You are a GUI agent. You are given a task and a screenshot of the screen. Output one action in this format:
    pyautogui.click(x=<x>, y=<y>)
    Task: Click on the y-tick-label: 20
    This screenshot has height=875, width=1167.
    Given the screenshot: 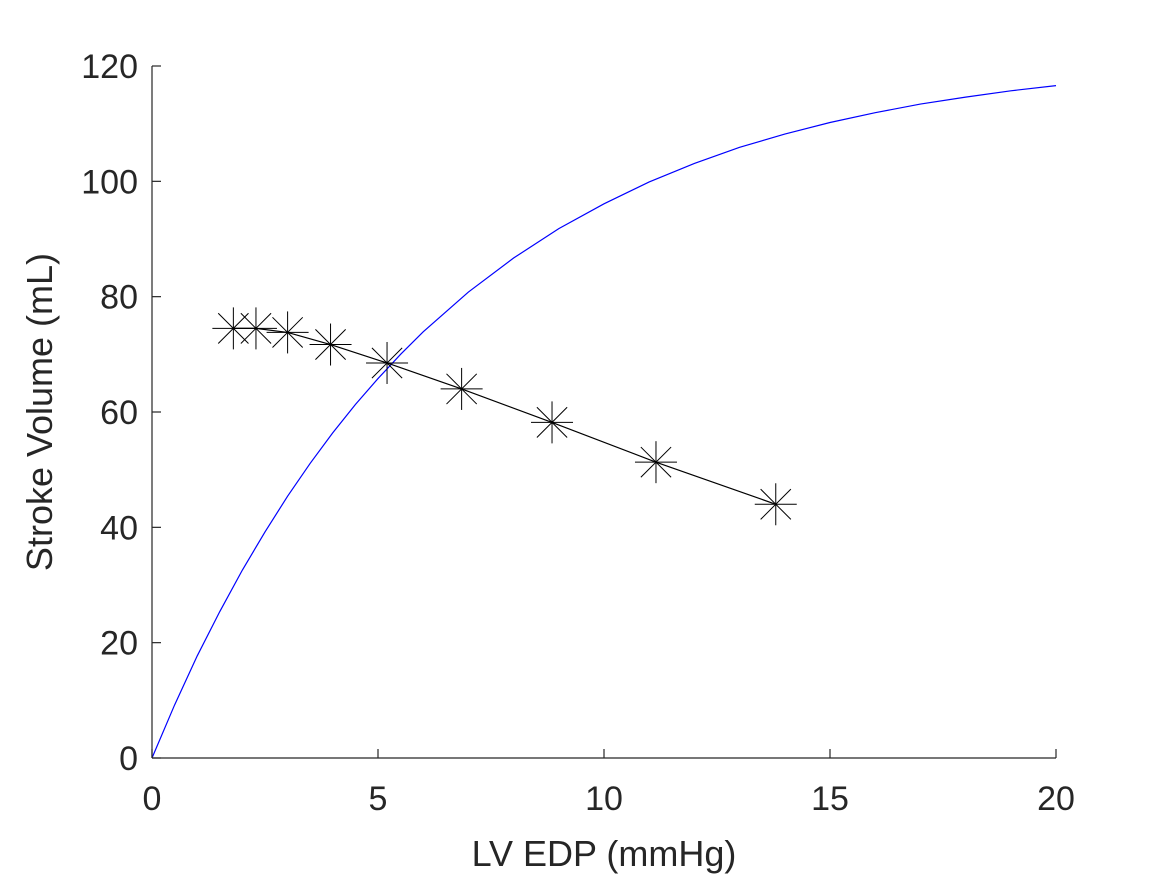 What is the action you would take?
    pyautogui.click(x=119, y=644)
    